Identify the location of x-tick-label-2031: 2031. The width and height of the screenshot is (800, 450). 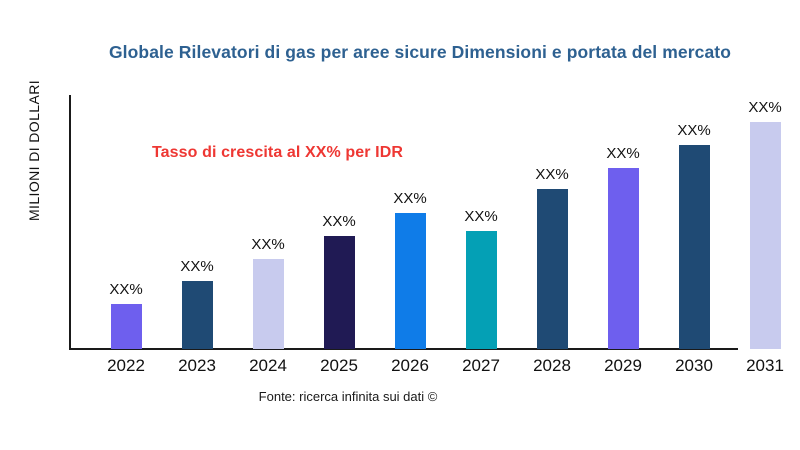
(765, 365).